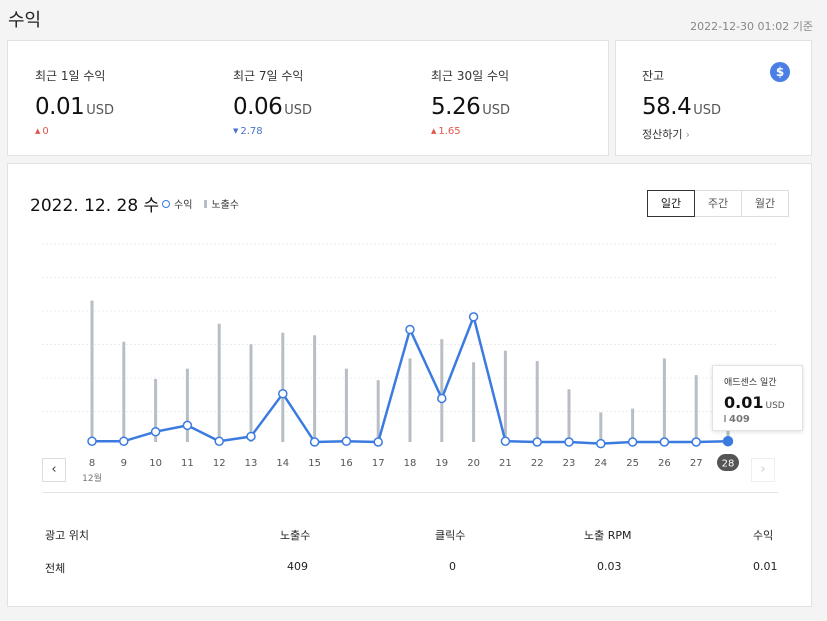  What do you see at coordinates (751, 26) in the screenshot?
I see `timestamp: 2022-12-30 01:02 기준` at bounding box center [751, 26].